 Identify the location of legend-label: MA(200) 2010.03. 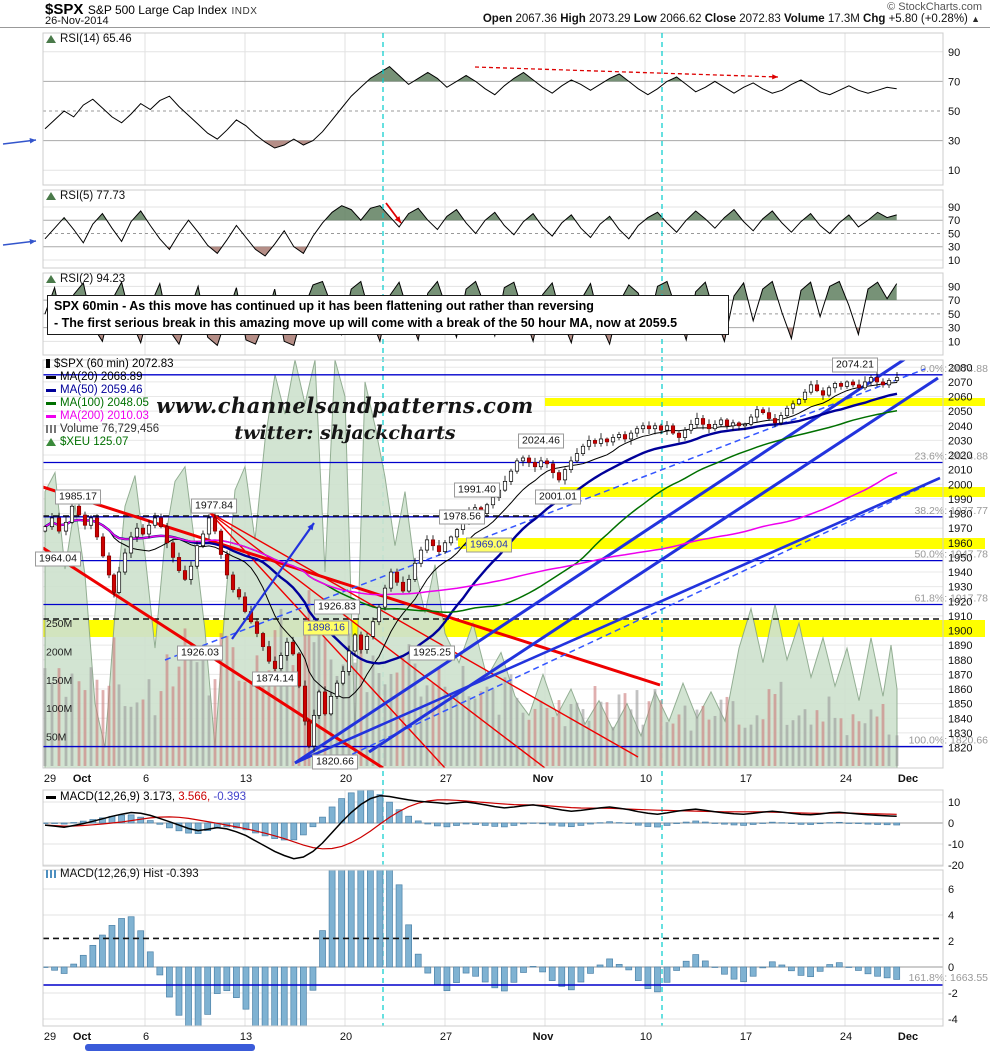
(104, 416).